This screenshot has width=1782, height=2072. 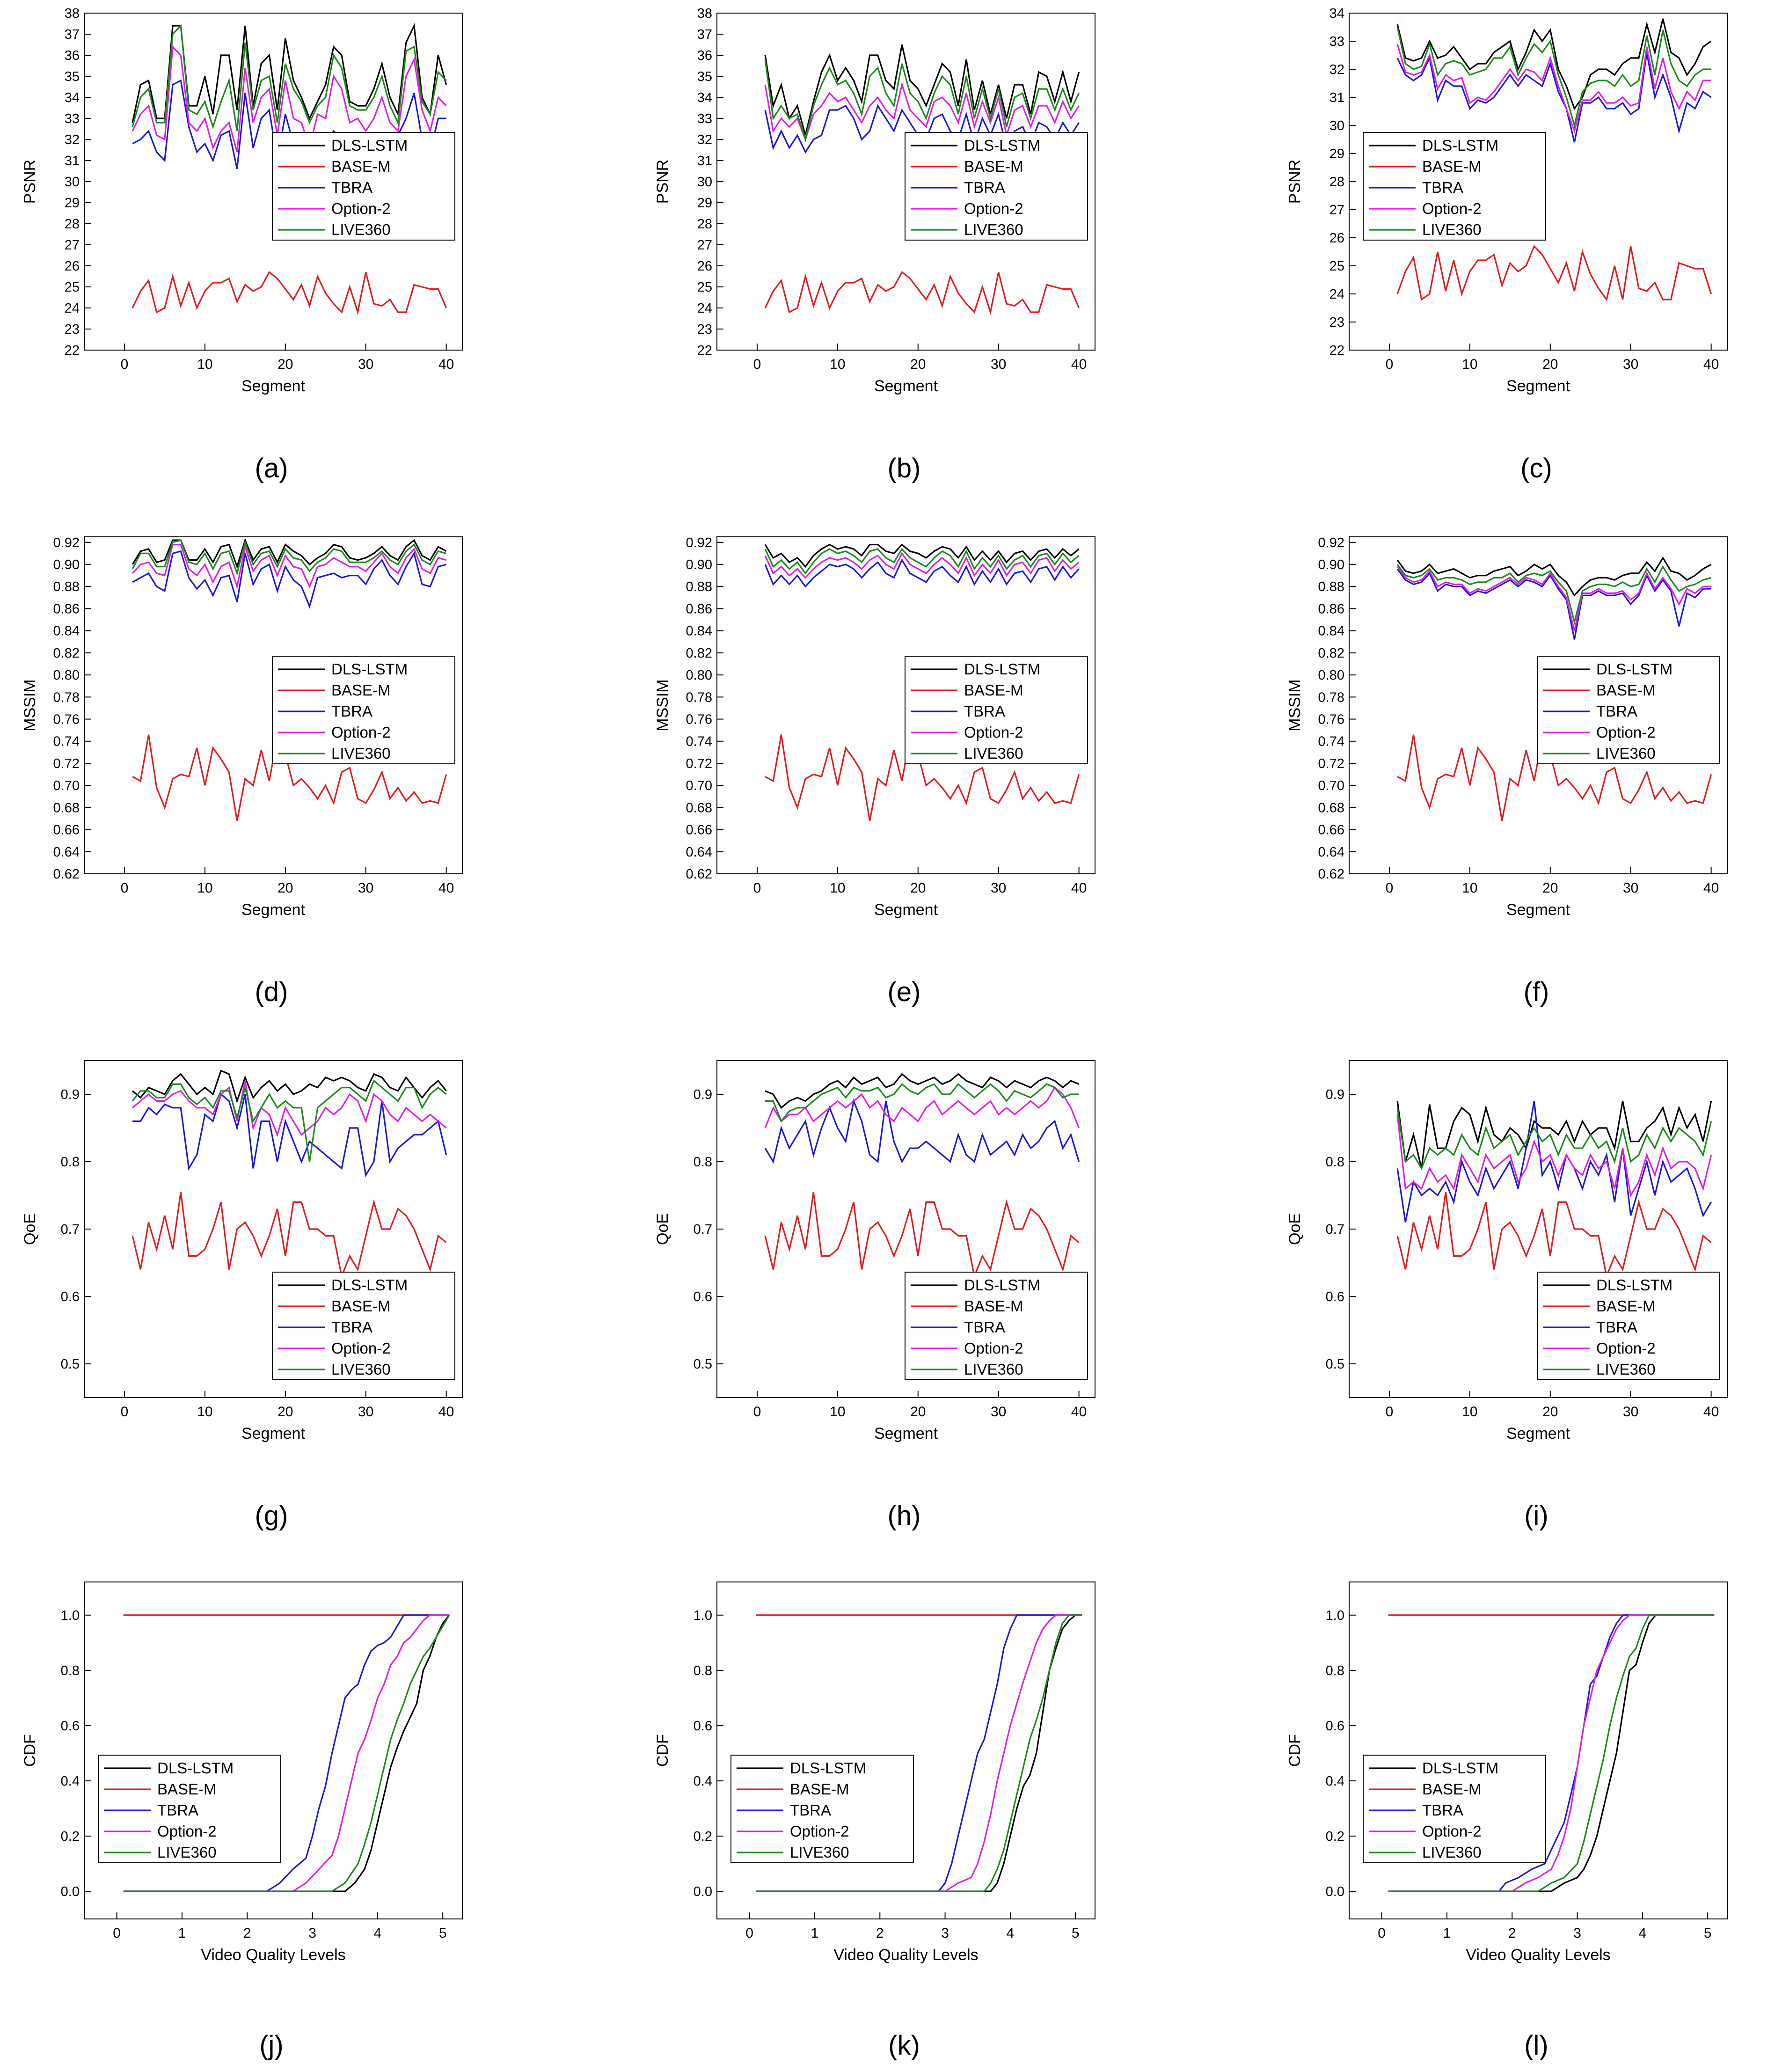 I want to click on y-tick-label: 24, so click(x=1336, y=294).